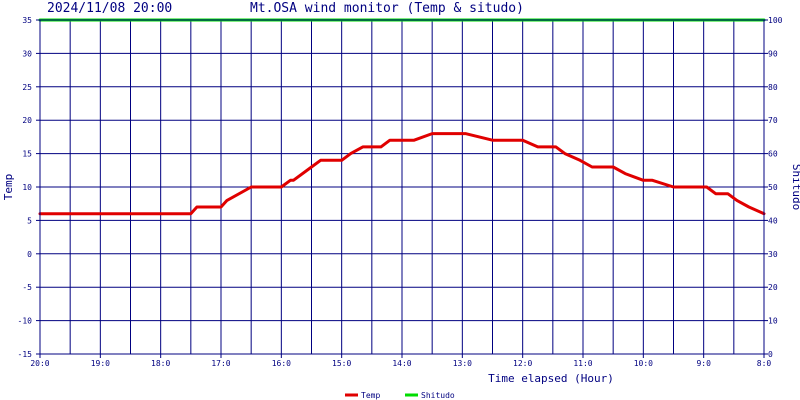 This screenshot has height=400, width=800. I want to click on x-tick-label: 8:0, so click(764, 363).